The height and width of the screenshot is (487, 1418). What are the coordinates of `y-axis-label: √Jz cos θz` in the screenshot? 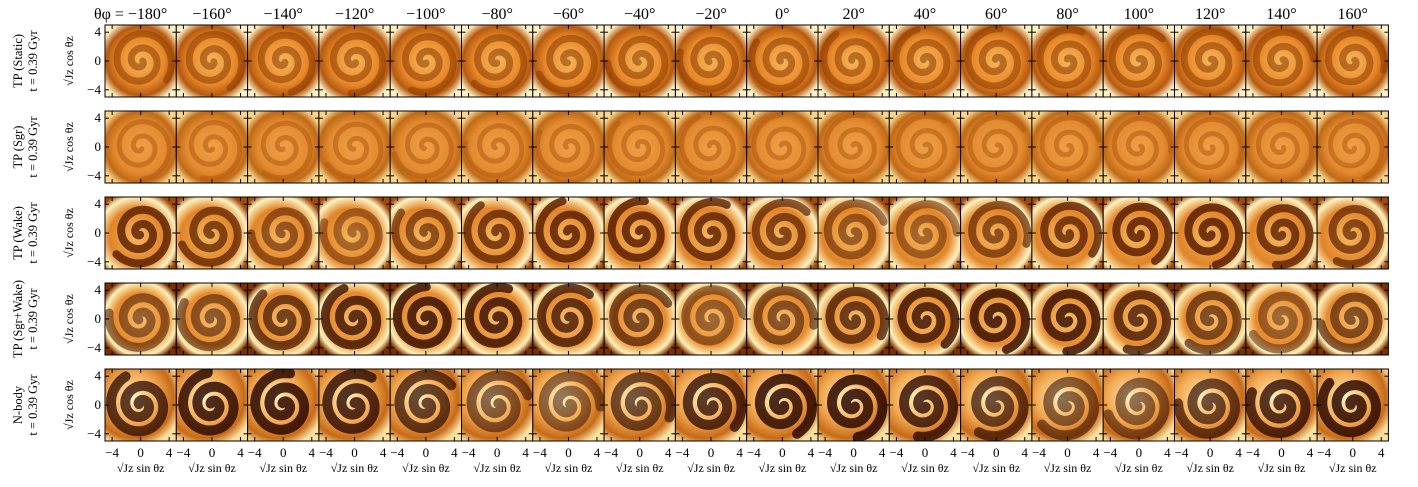 It's located at (69, 61).